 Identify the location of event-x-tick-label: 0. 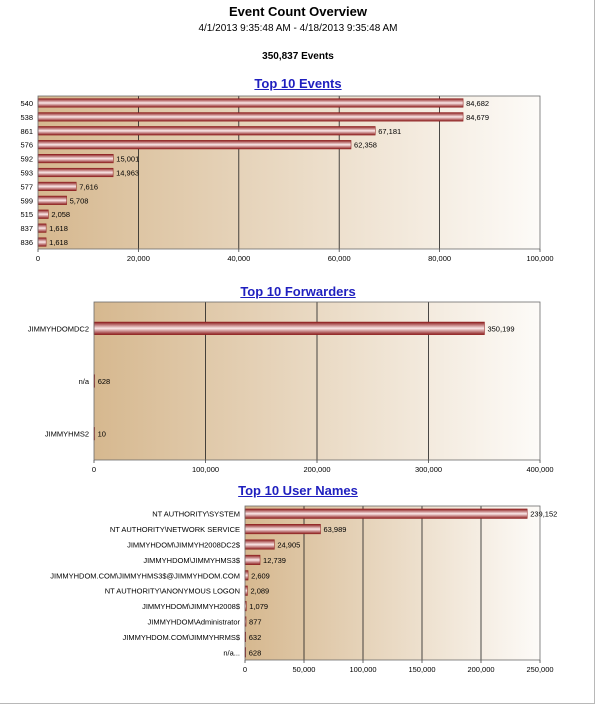
(38, 258).